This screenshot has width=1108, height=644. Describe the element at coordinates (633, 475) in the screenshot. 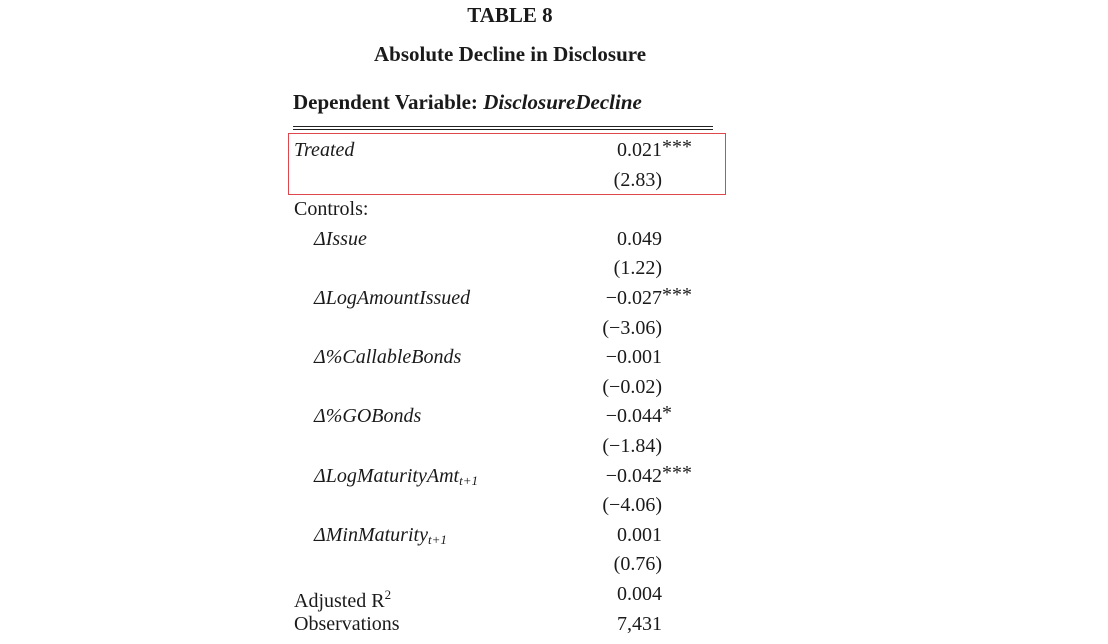

I see `coefficient-value: −0.042` at that location.